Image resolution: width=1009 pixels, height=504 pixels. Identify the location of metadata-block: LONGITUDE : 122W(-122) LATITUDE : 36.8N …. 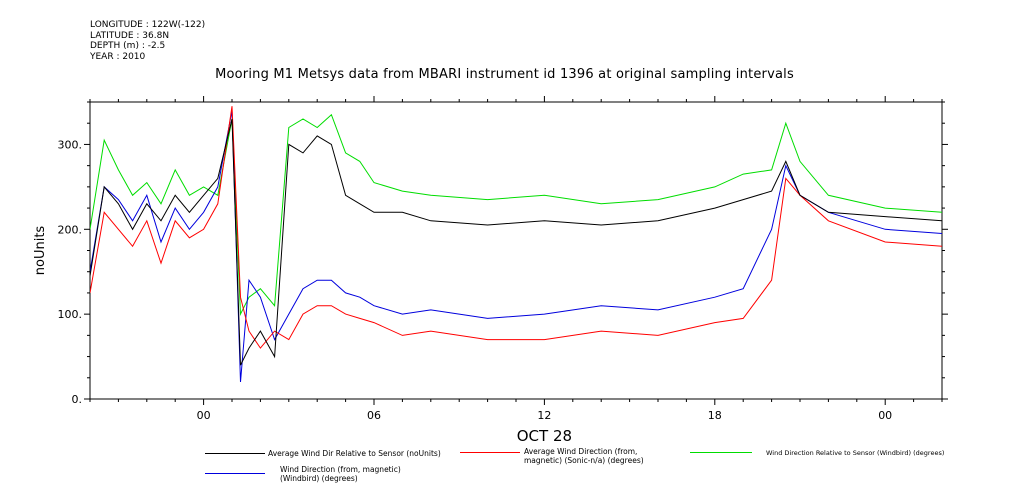
(147, 41).